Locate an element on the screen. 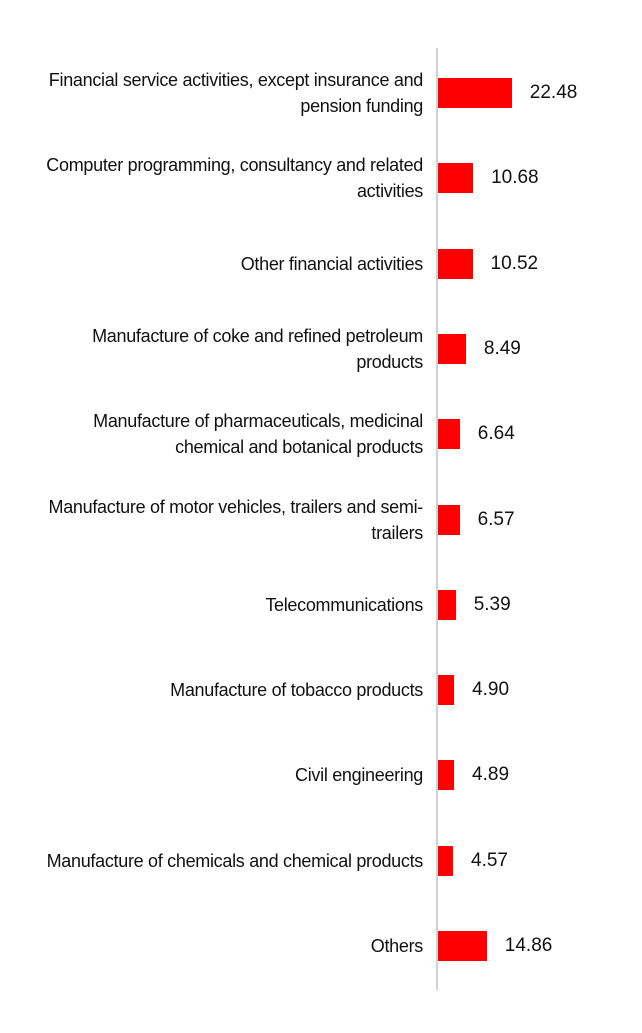 This screenshot has width=642, height=1033. value-label: 6.64 is located at coordinates (496, 434).